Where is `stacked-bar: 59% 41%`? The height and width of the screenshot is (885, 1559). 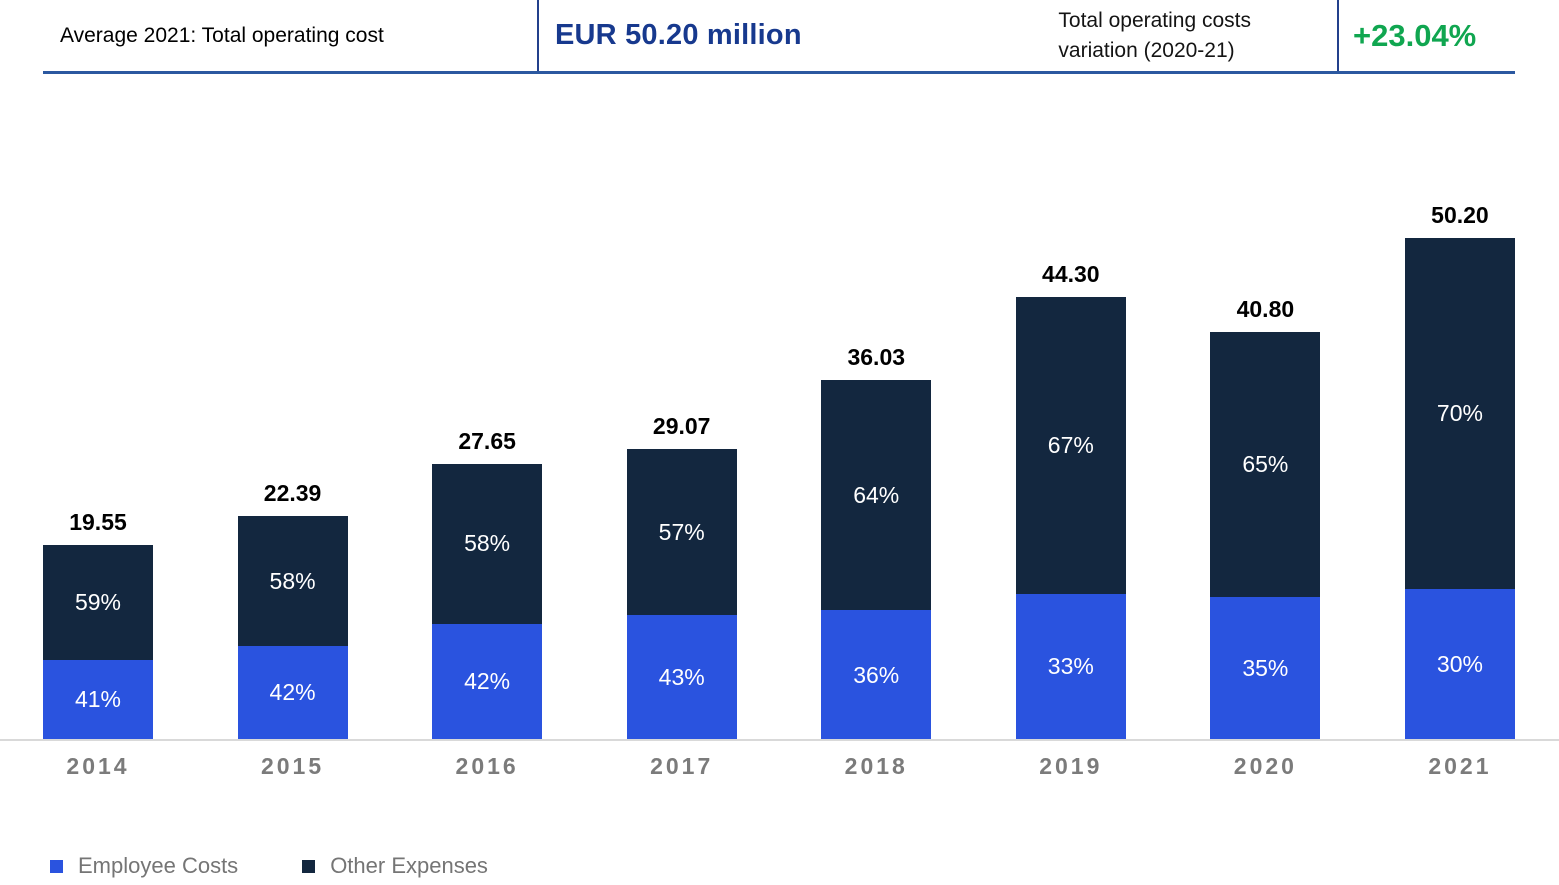
stacked-bar: 59% 41% is located at coordinates (98, 642).